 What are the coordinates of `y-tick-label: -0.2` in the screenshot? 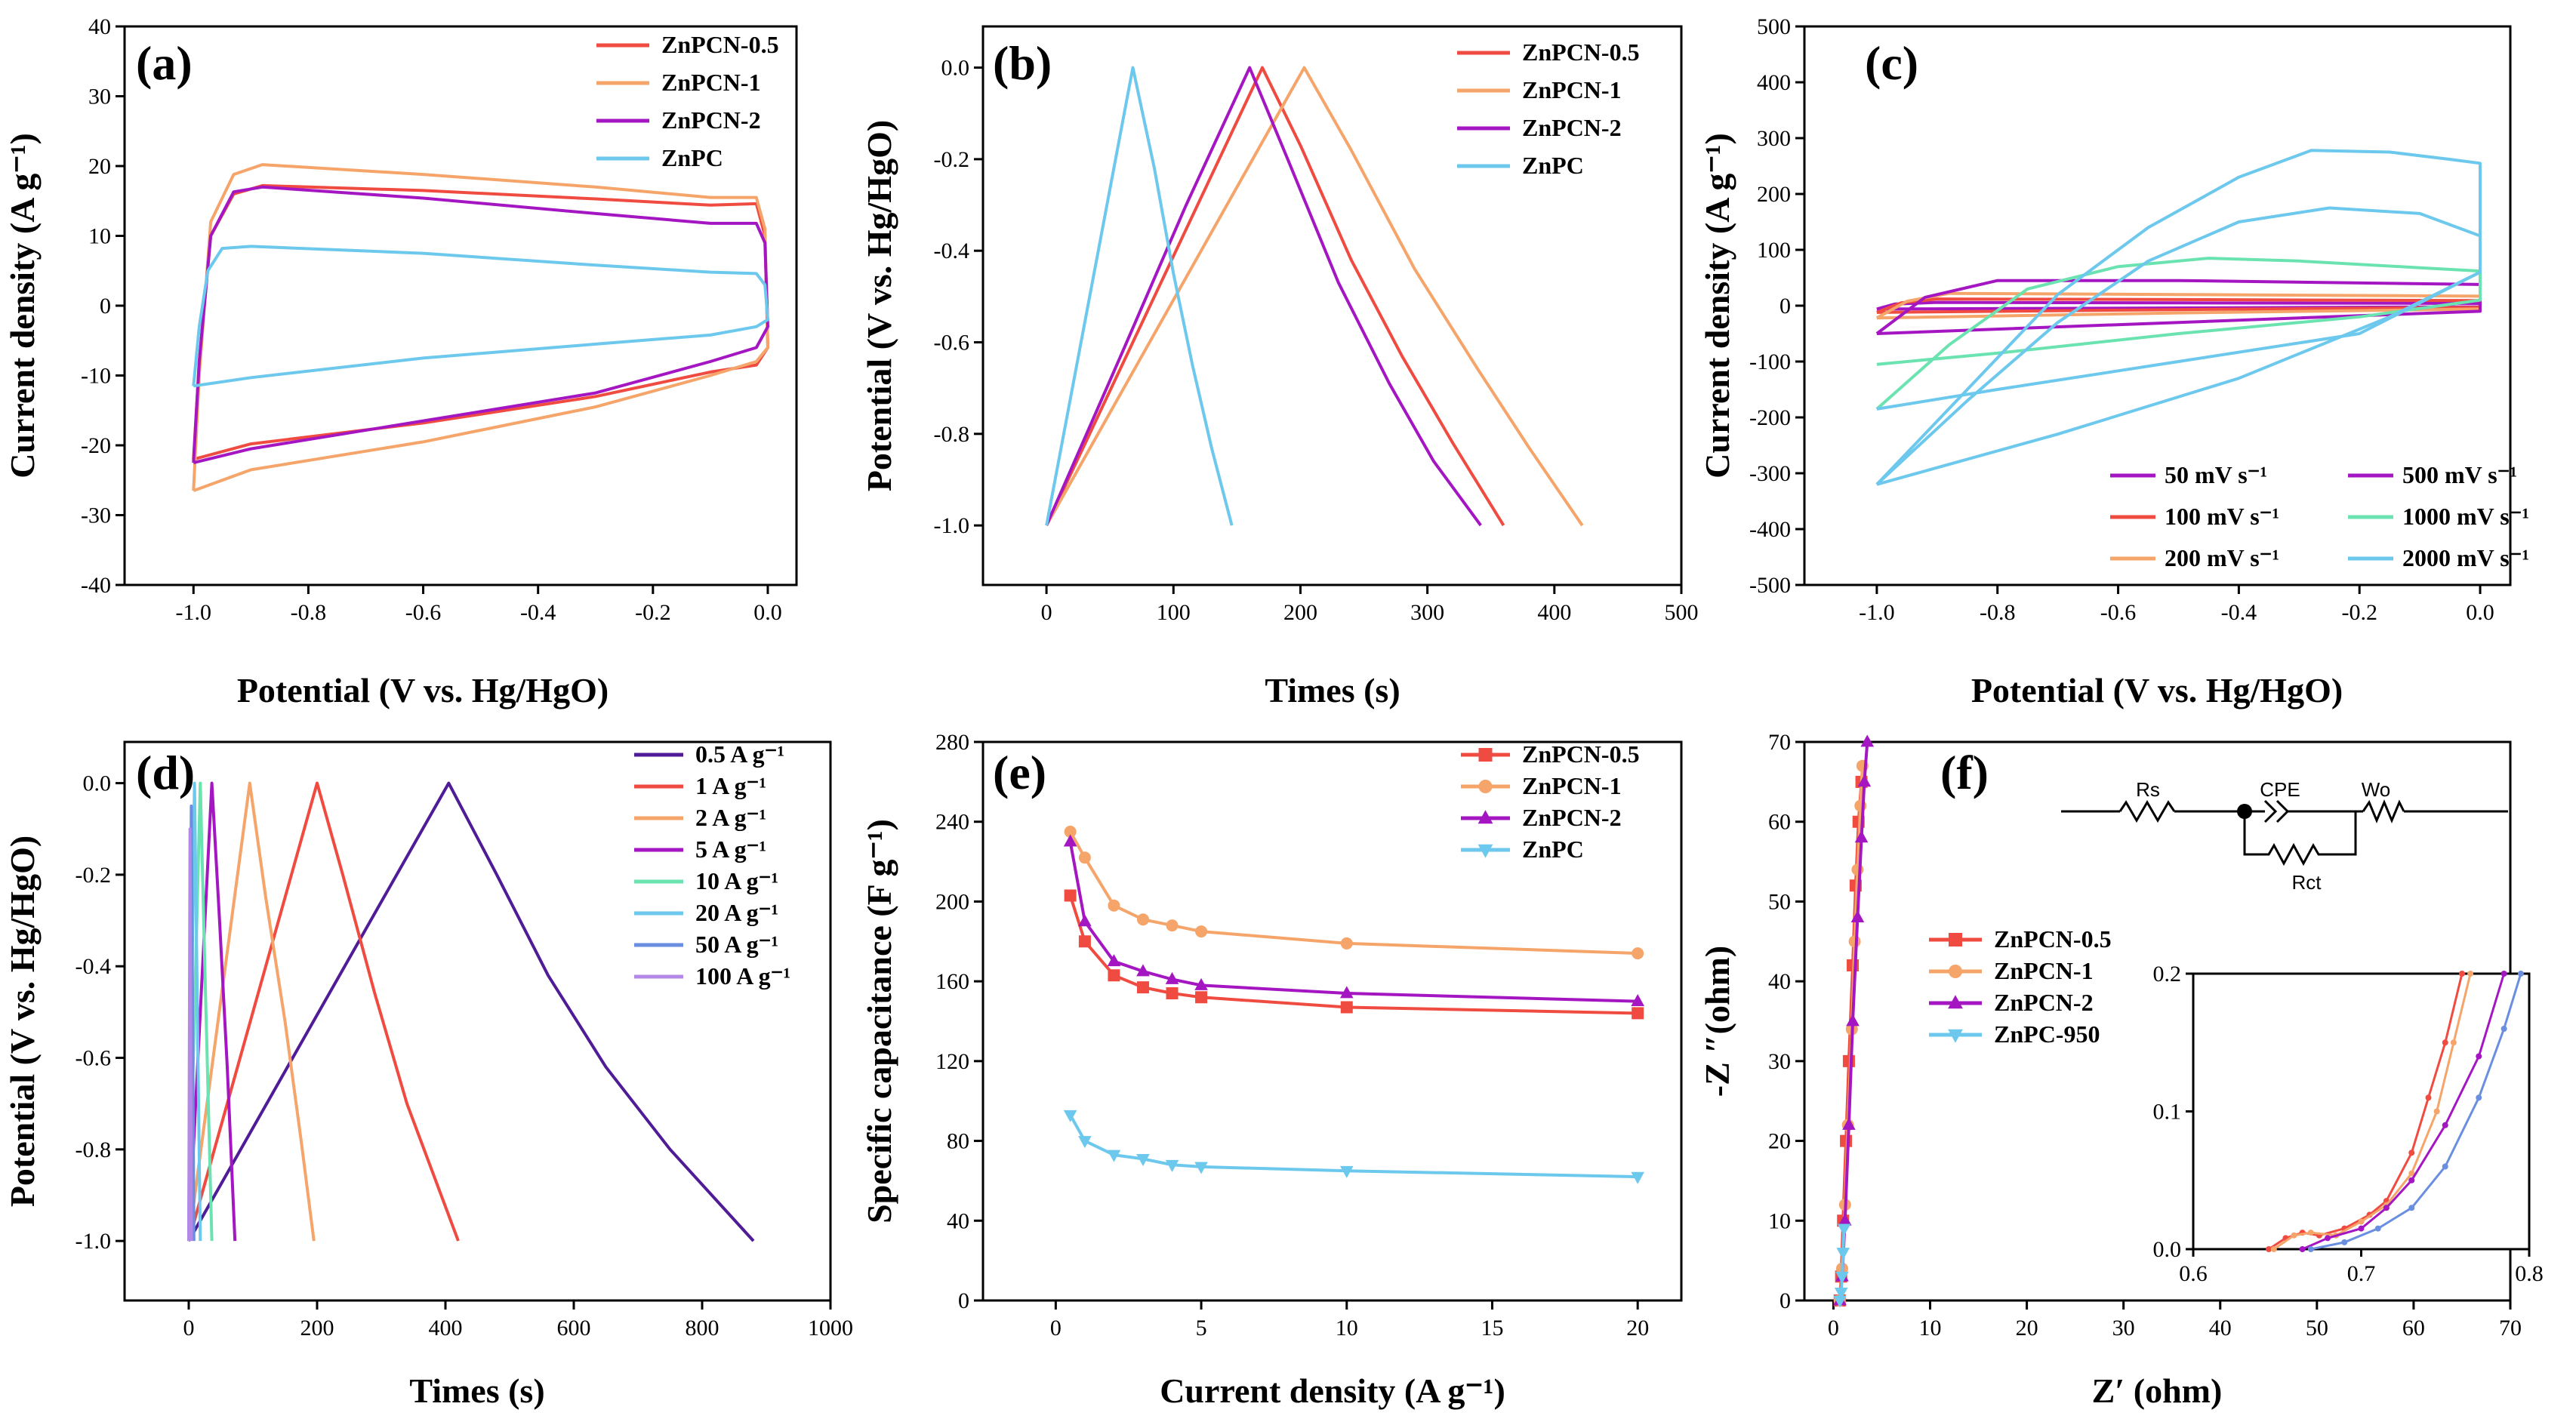 It's located at (93, 876).